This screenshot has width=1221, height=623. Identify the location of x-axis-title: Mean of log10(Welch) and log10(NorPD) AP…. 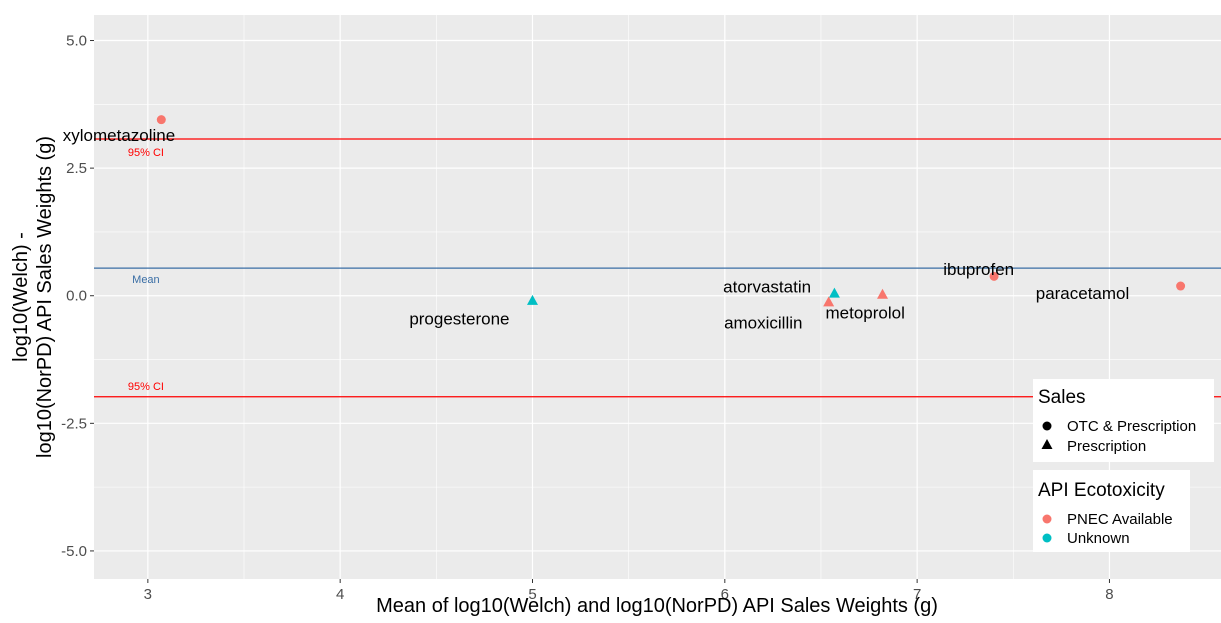
(657, 606).